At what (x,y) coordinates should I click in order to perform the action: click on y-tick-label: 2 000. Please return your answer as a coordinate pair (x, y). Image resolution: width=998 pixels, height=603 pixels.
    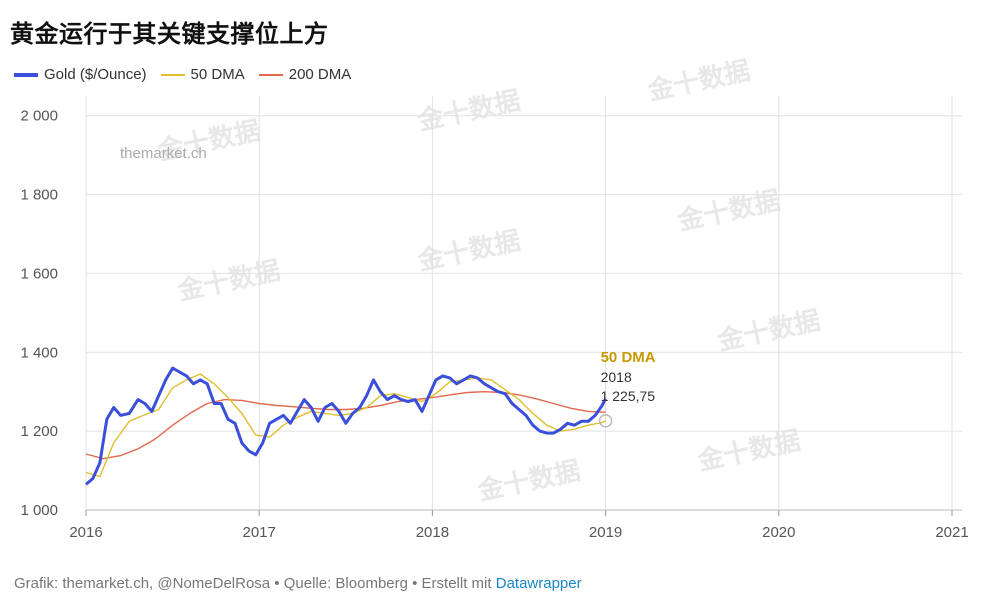
    Looking at the image, I should click on (39, 116).